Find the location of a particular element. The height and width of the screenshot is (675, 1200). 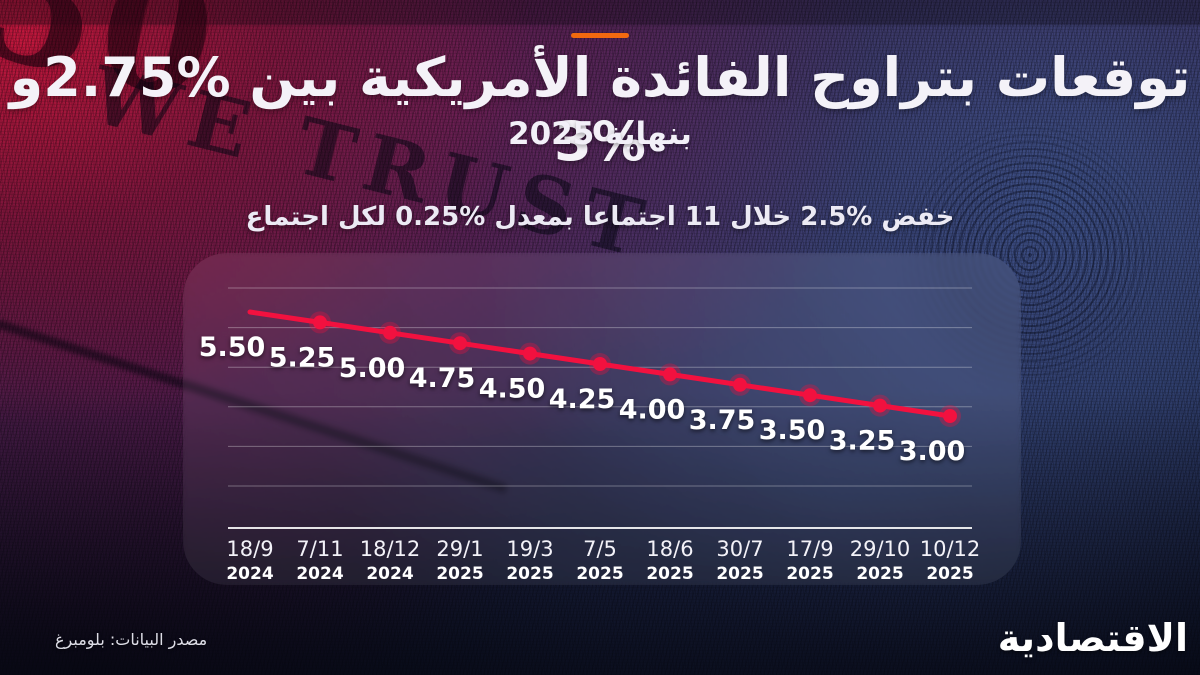

page-subtitle: بنهاية 2025 is located at coordinates (600, 134).